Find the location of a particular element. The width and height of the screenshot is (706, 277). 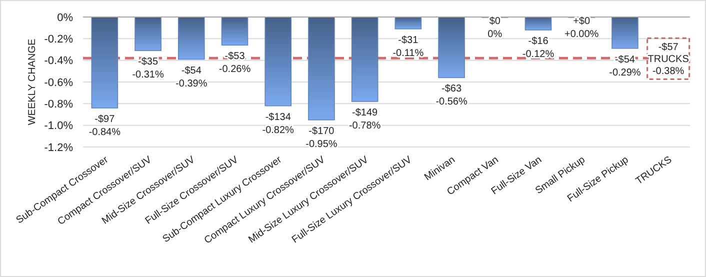

y-tick-label: -0.2% is located at coordinates (59, 40).